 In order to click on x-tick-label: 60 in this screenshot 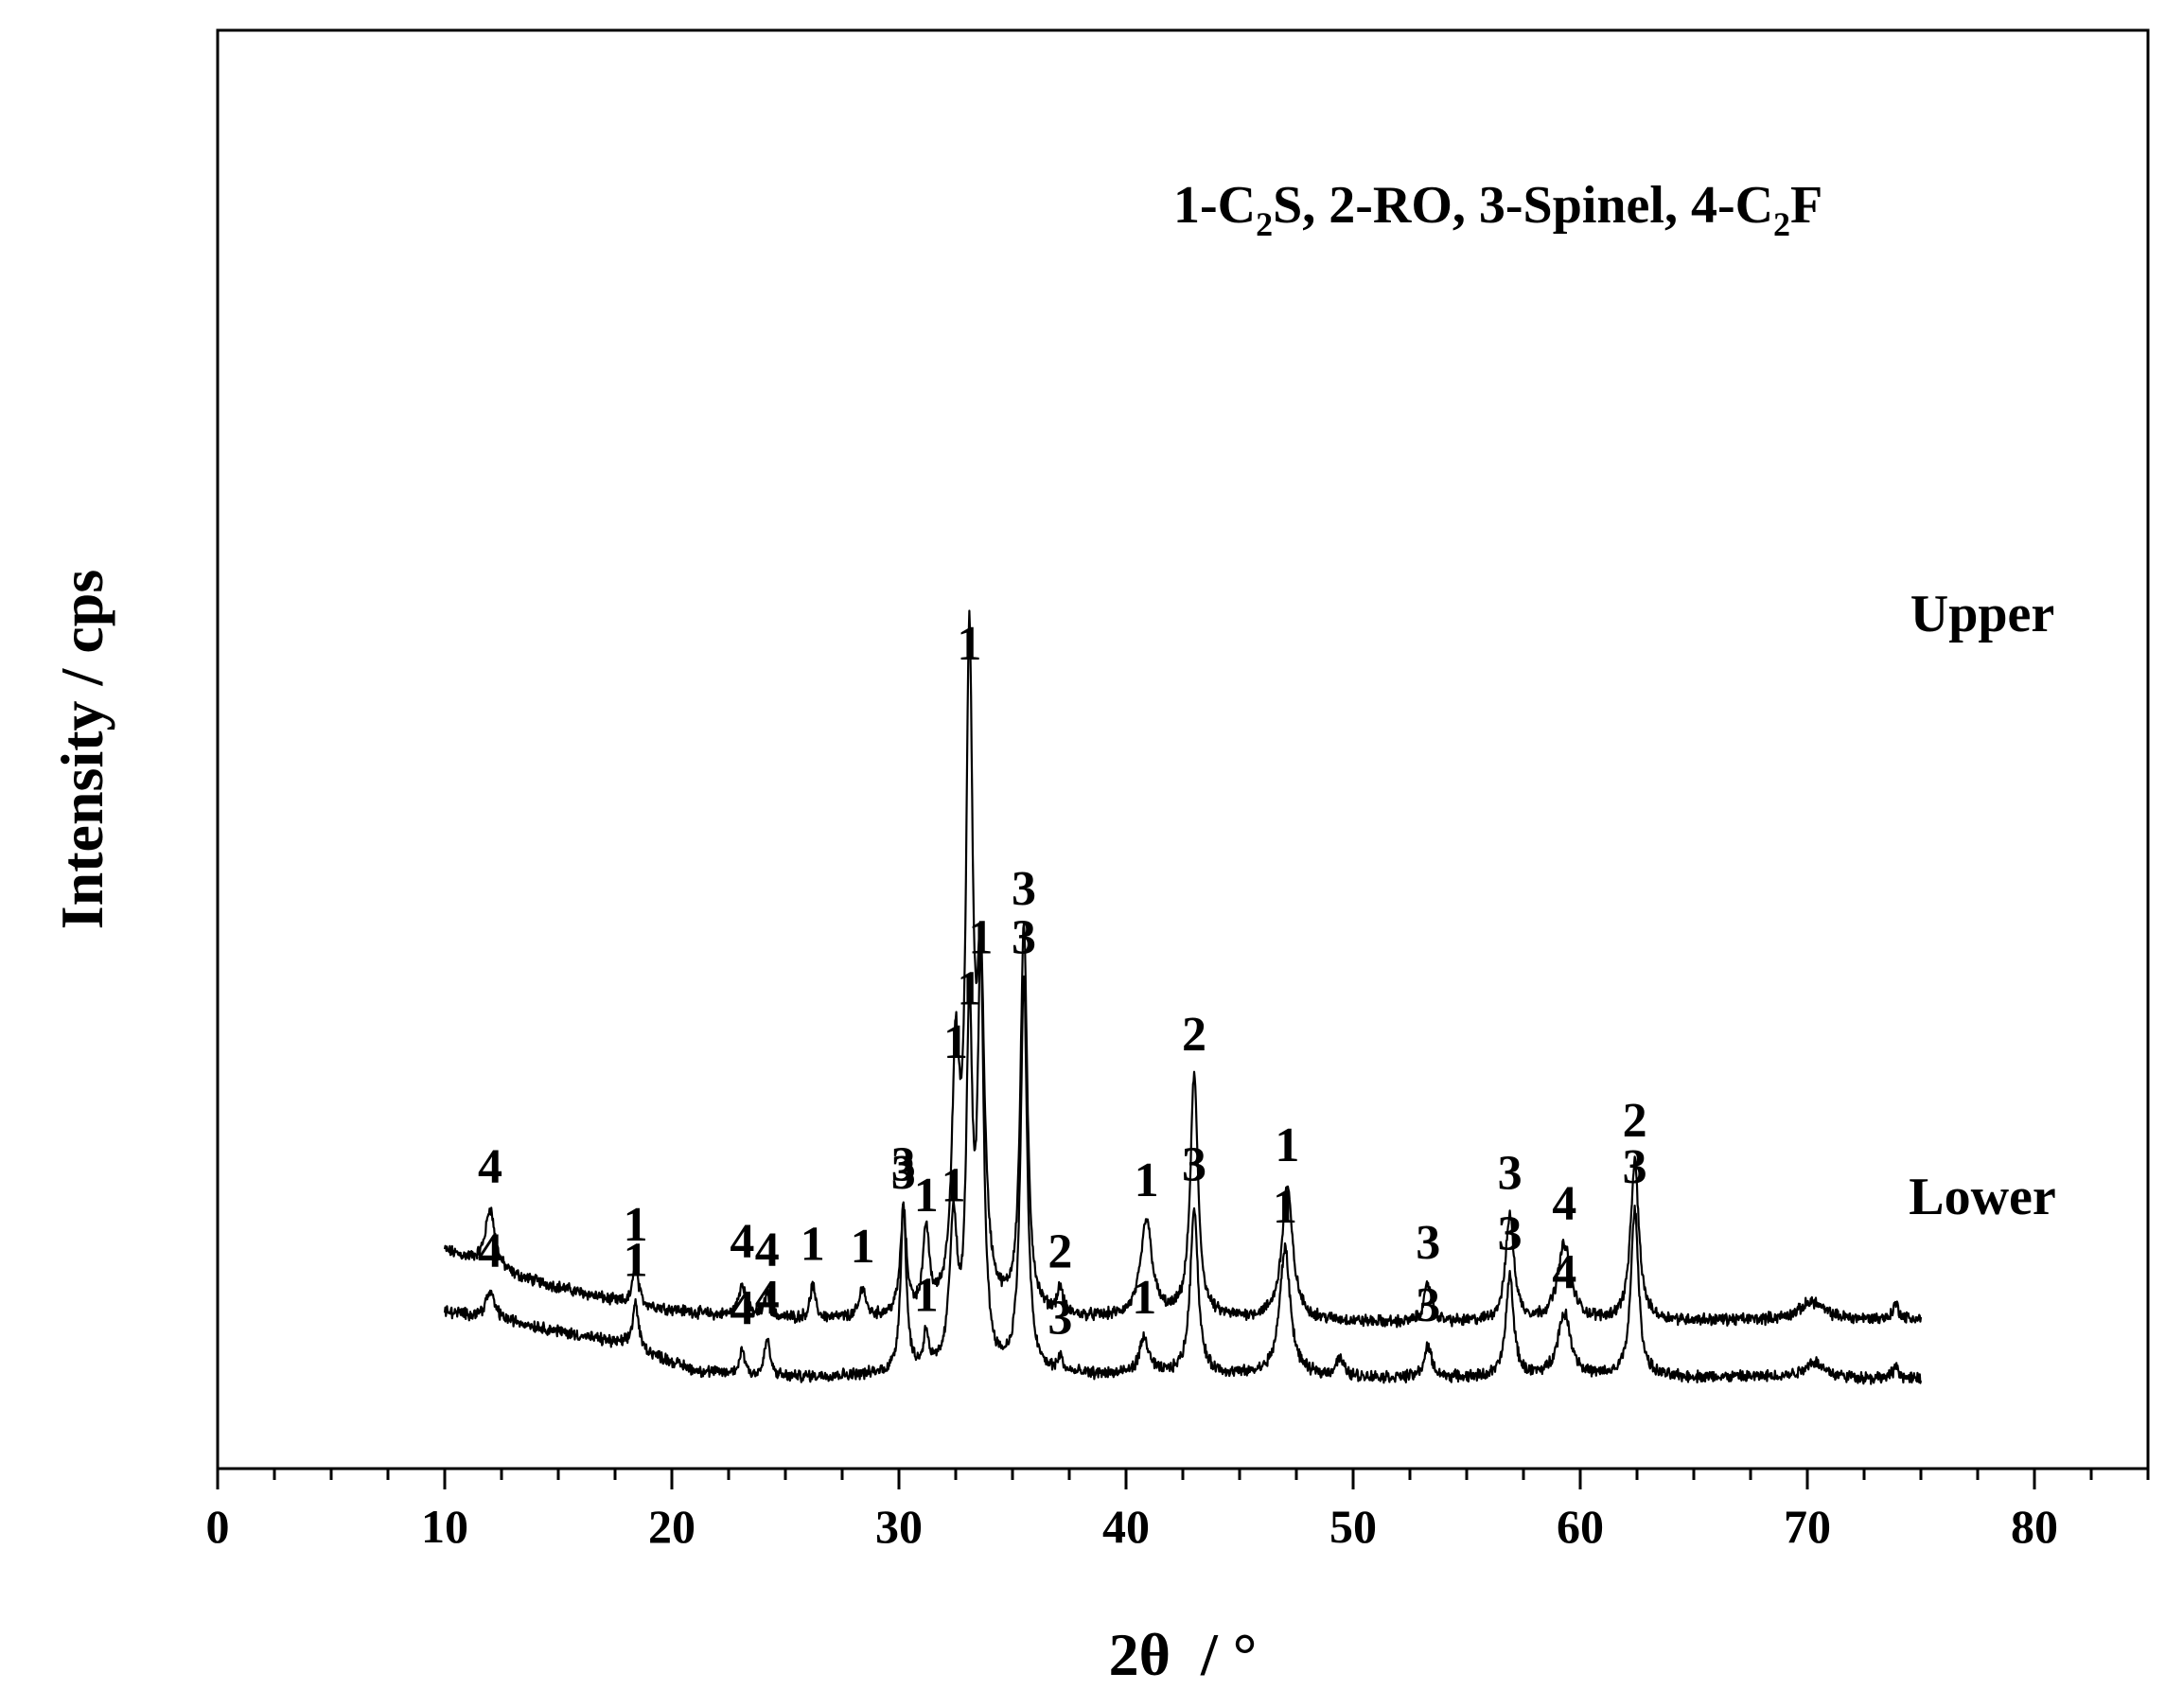, I will do `click(1580, 1526)`.